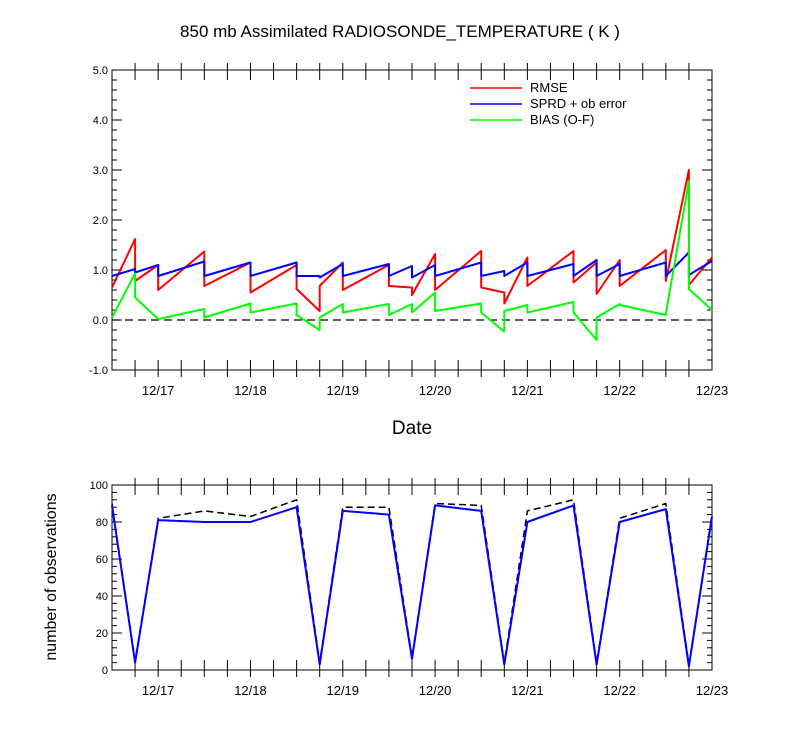 This screenshot has height=750, width=800. I want to click on top-y-tick-label: 0.0, so click(100, 321).